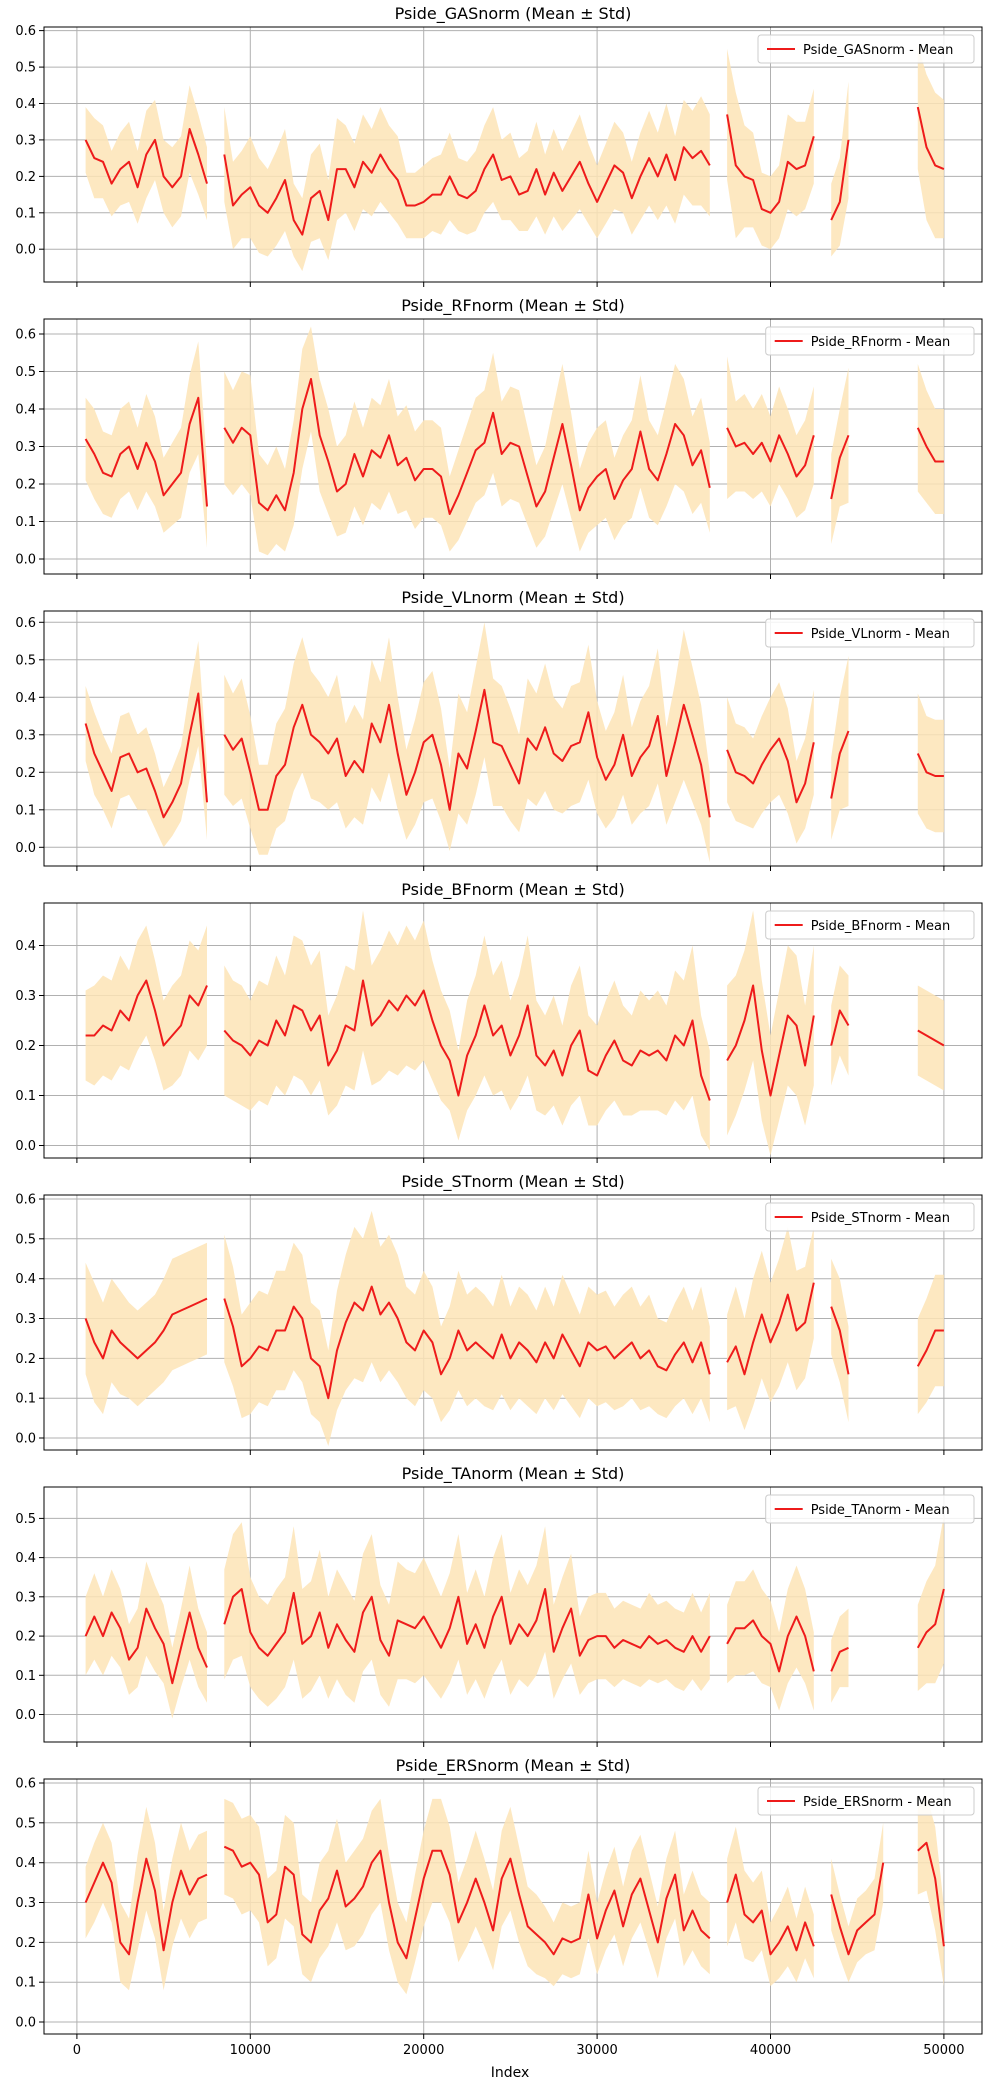  I want to click on legend: Pside_VLnorm - Mean, so click(870, 633).